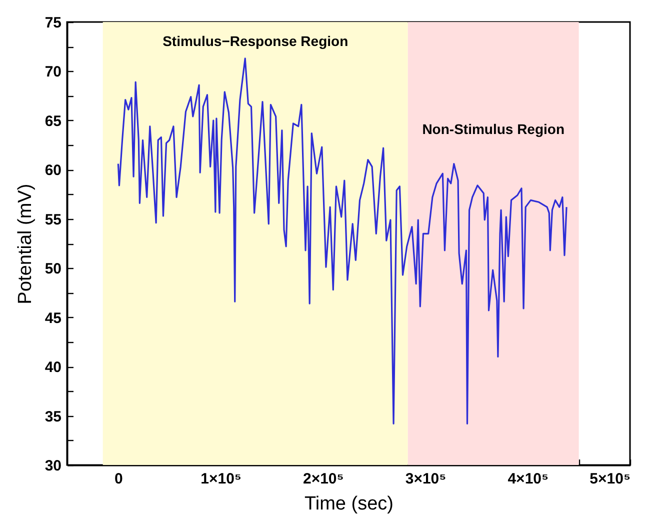 The width and height of the screenshot is (653, 525). What do you see at coordinates (323, 479) in the screenshot?
I see `x-tick-label: 2×10⁵` at bounding box center [323, 479].